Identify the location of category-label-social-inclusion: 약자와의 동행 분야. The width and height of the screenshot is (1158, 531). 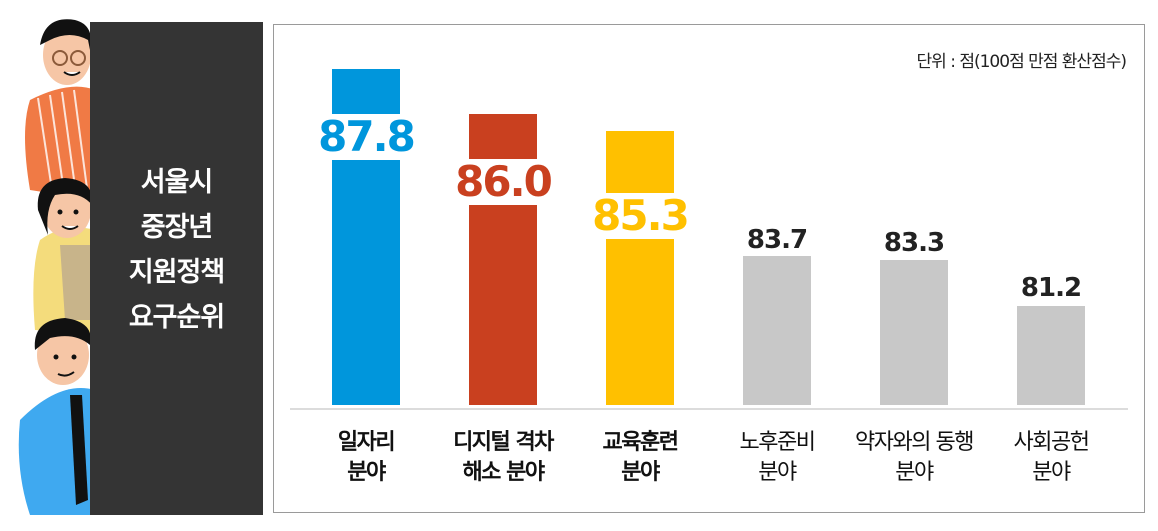
(914, 458).